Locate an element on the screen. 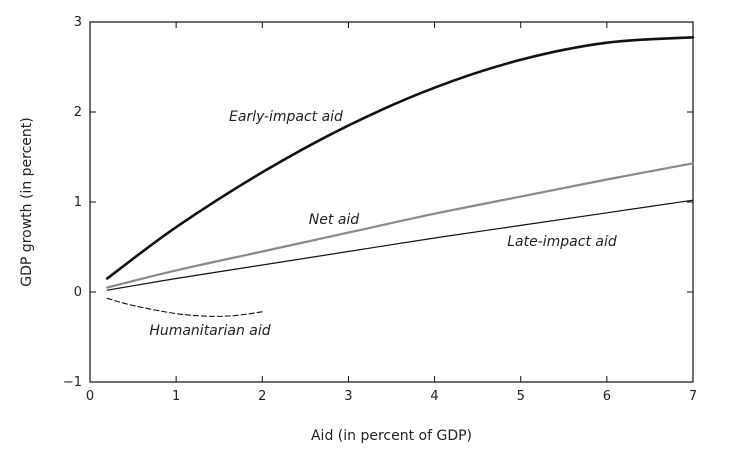 Image resolution: width=742 pixels, height=463 pixels. series-line-humanitarian-aid is located at coordinates (184, 307).